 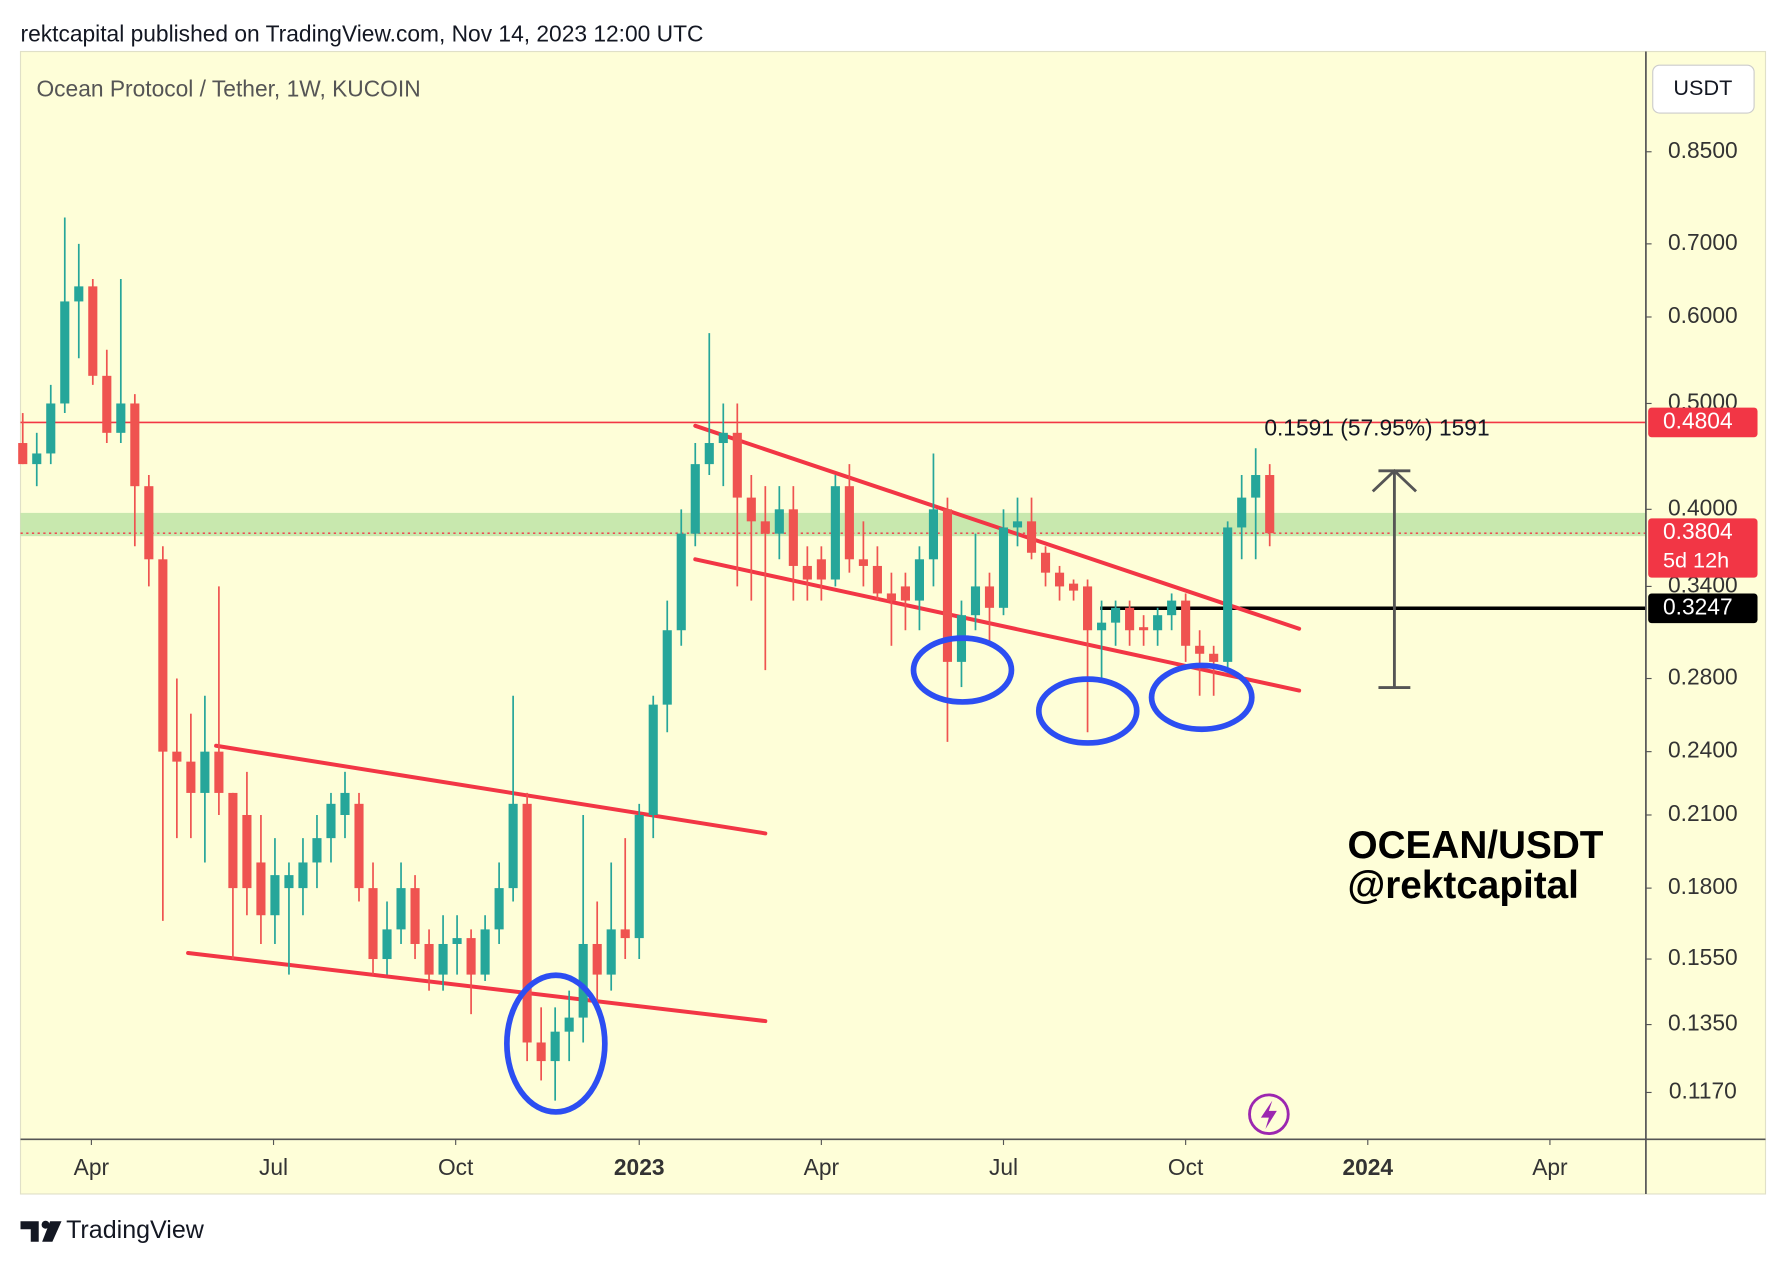 I want to click on annotation: OCEAN/USDT, so click(x=1475, y=845).